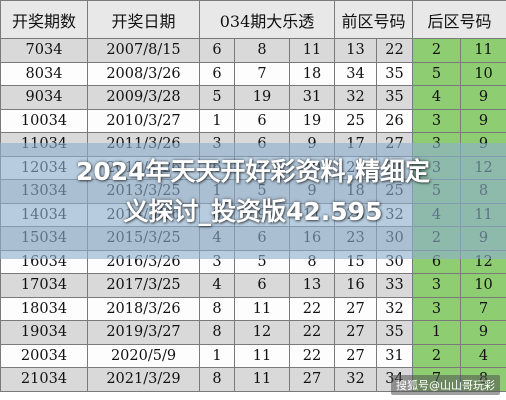 The width and height of the screenshot is (506, 400). I want to click on table-row: 9034 2009/3/28 5 19 31 32 35 4 9, so click(253, 97).